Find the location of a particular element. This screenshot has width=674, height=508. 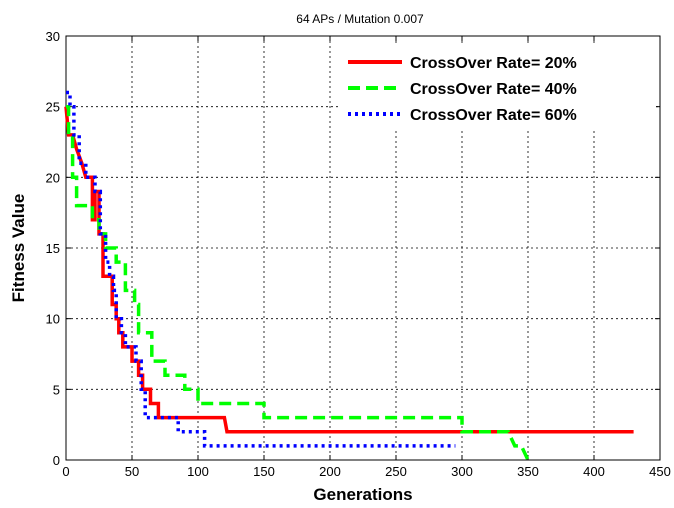

y-tick-label: 20 is located at coordinates (53, 177).